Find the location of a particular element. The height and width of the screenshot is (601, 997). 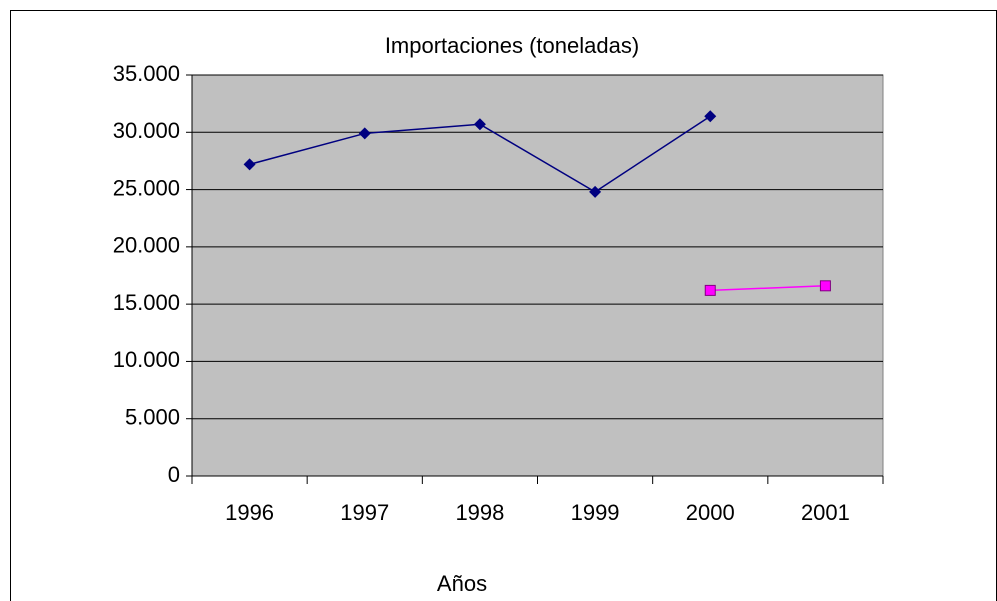

y-tick-label: 20.000 is located at coordinates (146, 245).